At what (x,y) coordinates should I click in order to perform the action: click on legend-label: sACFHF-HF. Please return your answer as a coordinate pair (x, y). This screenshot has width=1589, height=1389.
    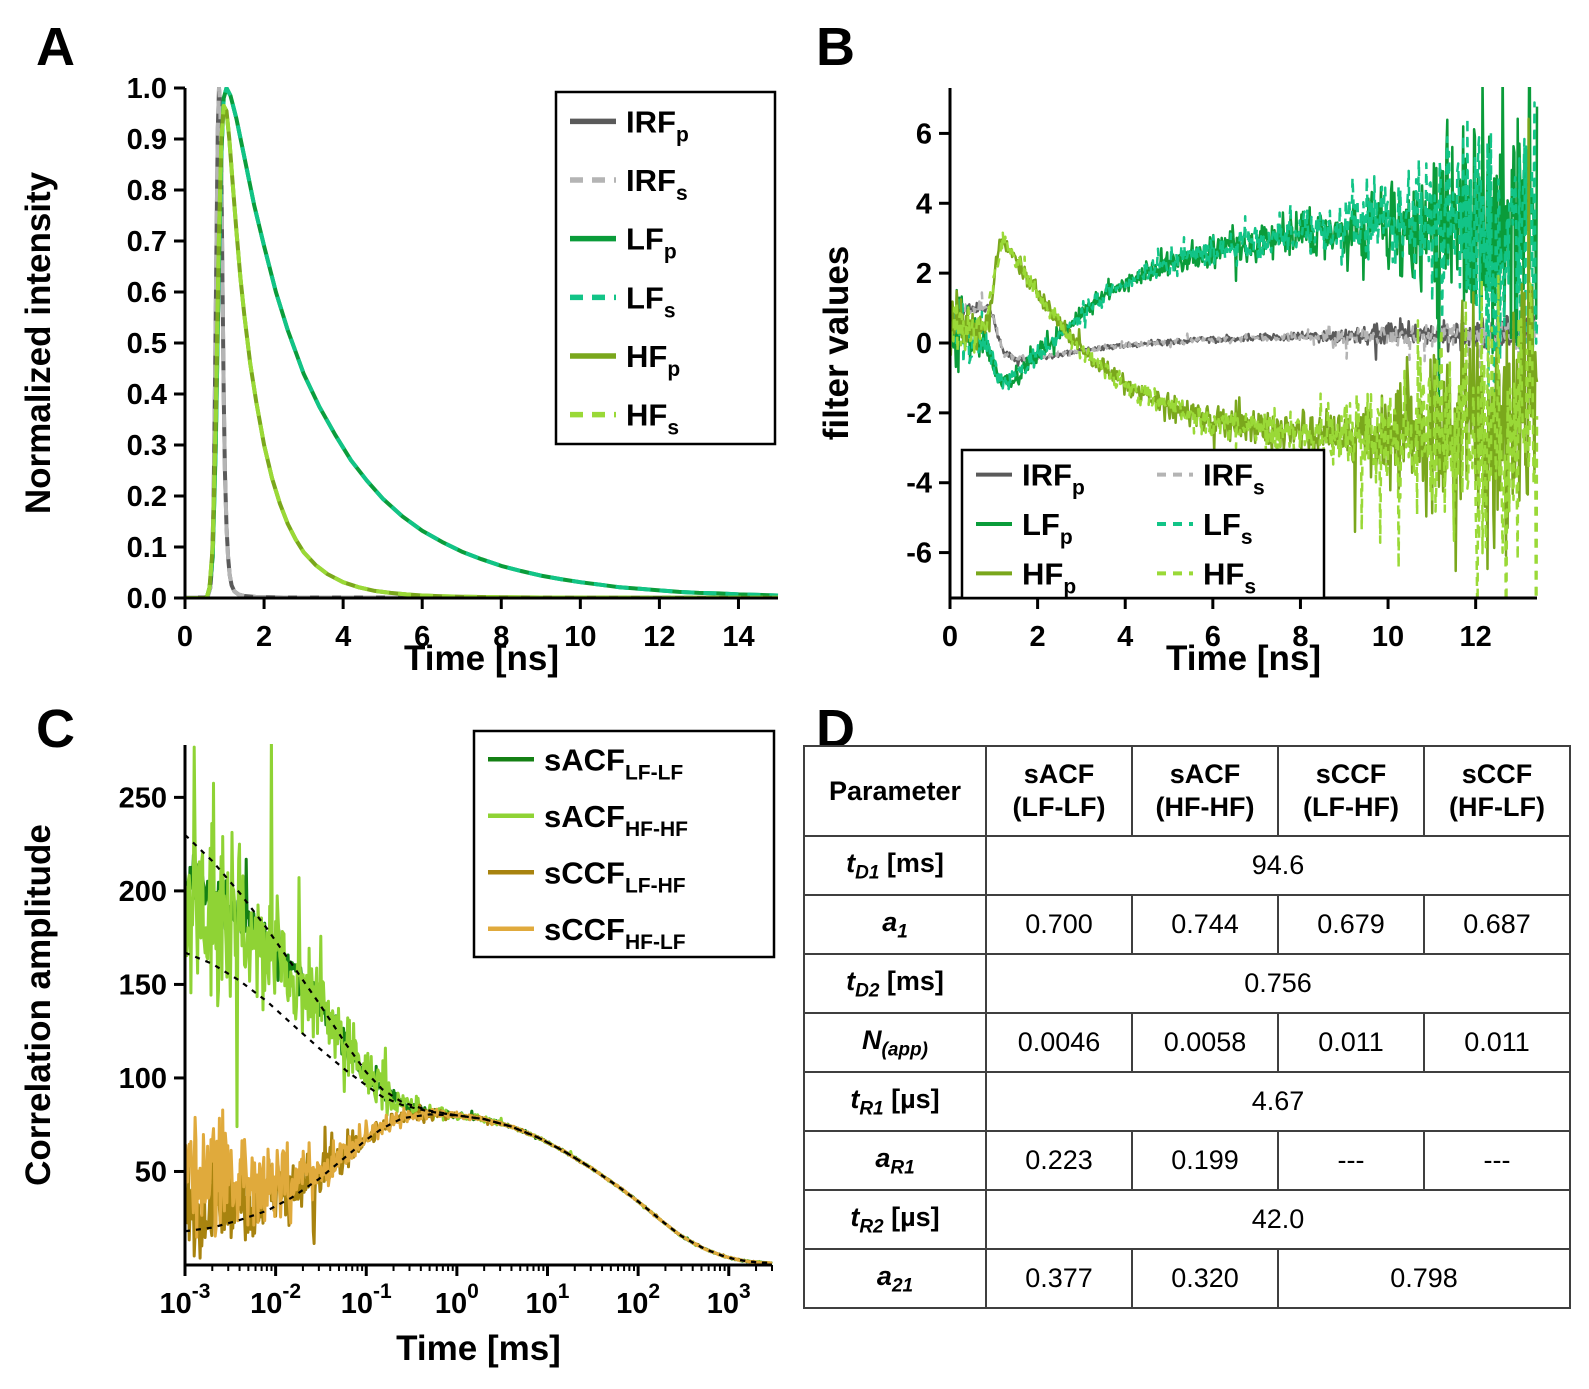
    Looking at the image, I should click on (616, 820).